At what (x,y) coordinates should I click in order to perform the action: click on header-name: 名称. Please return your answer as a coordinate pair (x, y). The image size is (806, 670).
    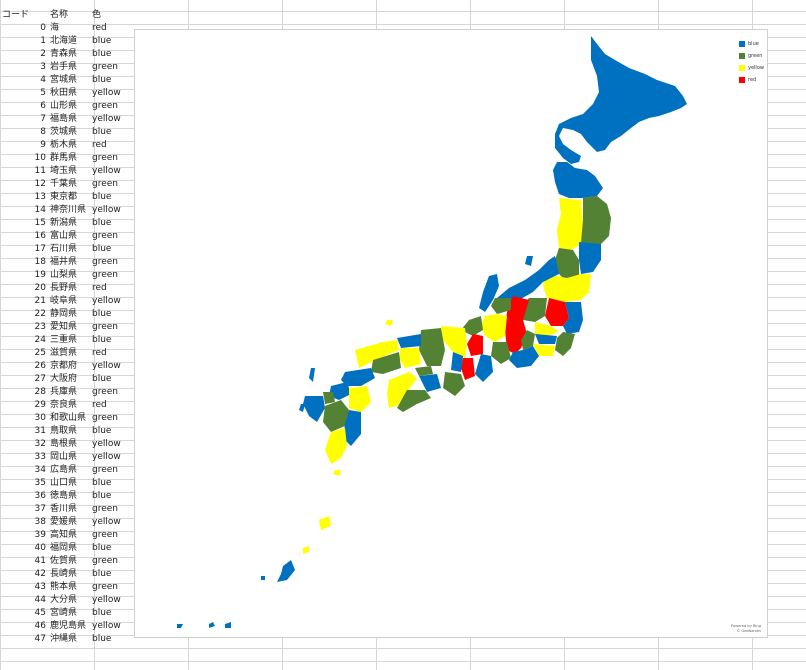
    Looking at the image, I should click on (59, 15).